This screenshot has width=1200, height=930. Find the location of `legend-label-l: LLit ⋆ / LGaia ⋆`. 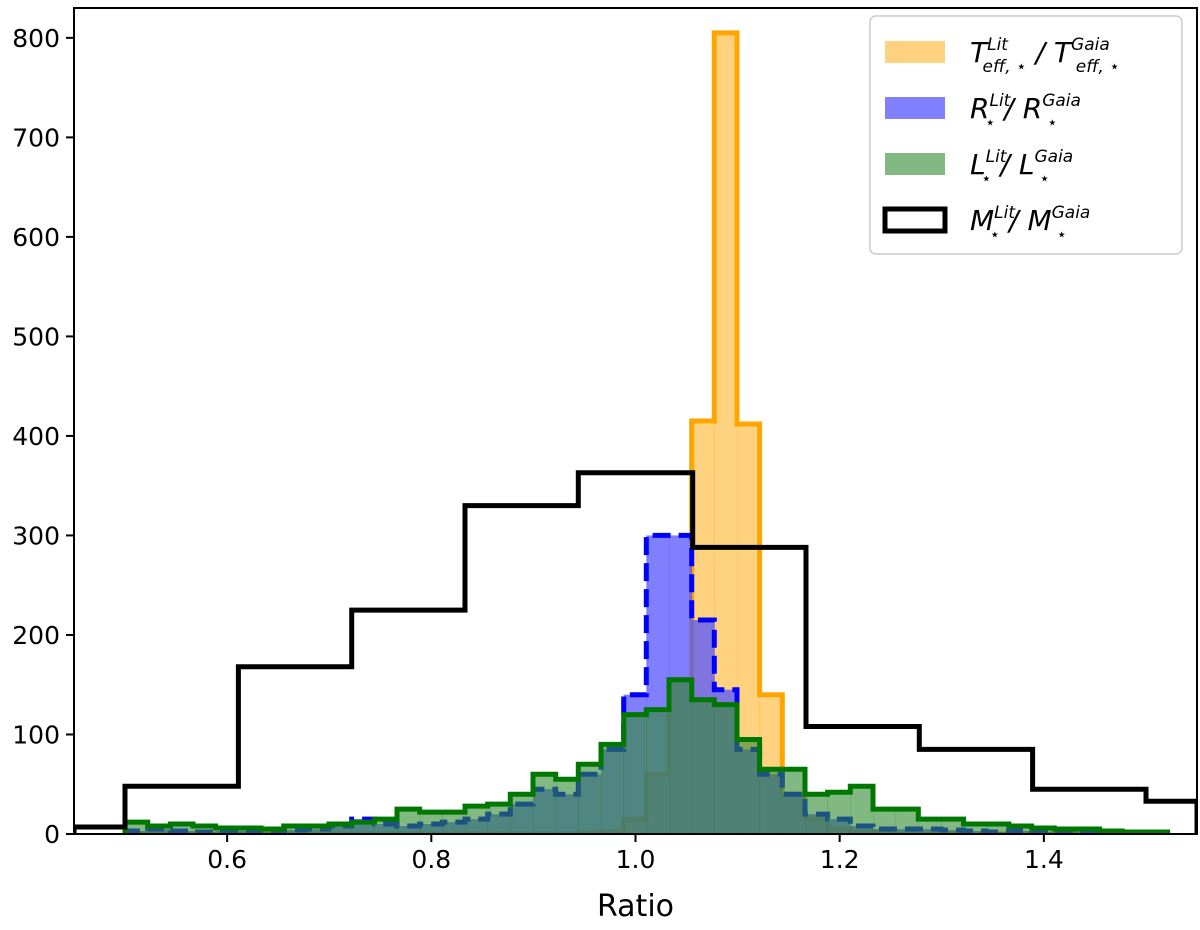

legend-label-l: LLit ⋆ / LGaia ⋆ is located at coordinates (1021, 168).